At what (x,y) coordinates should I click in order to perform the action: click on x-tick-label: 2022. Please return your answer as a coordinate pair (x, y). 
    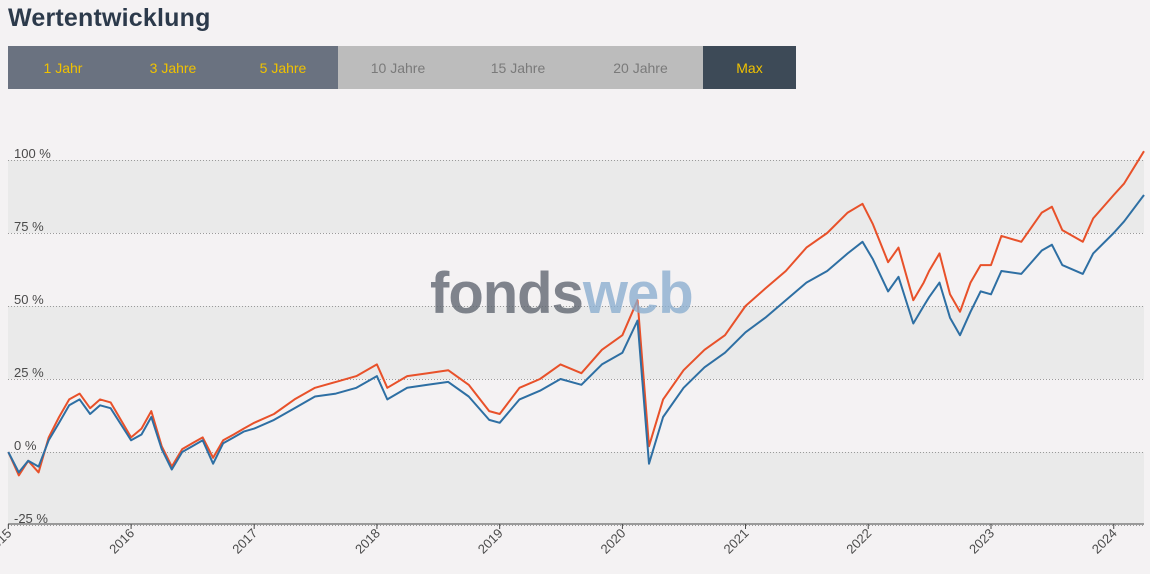
    Looking at the image, I should click on (858, 541).